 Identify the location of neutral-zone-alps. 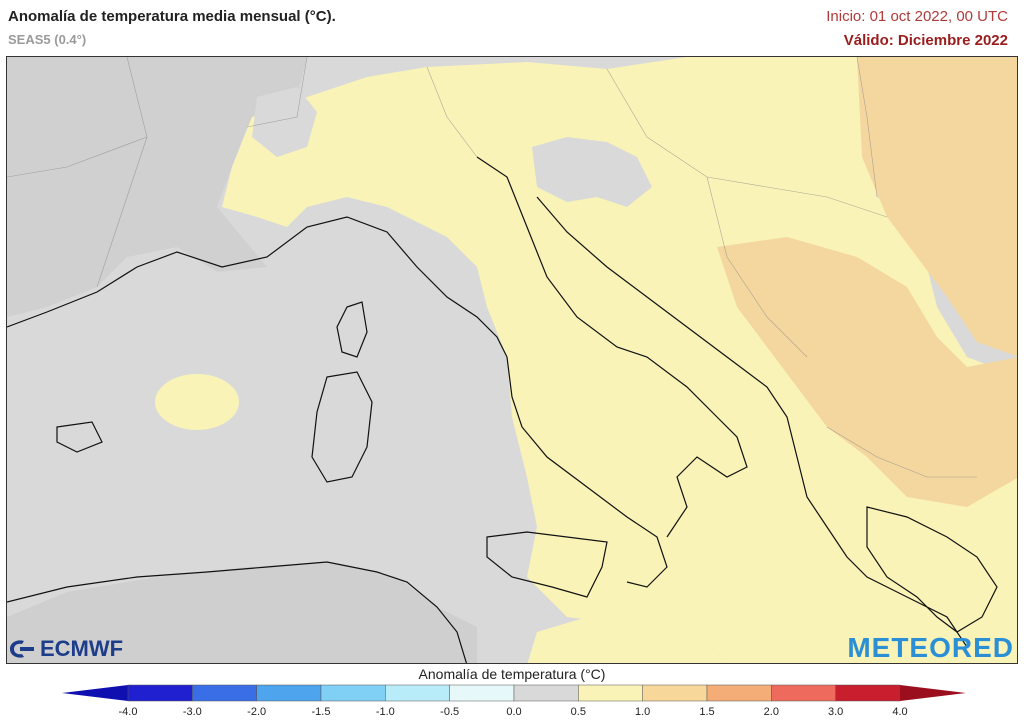
(284, 122).